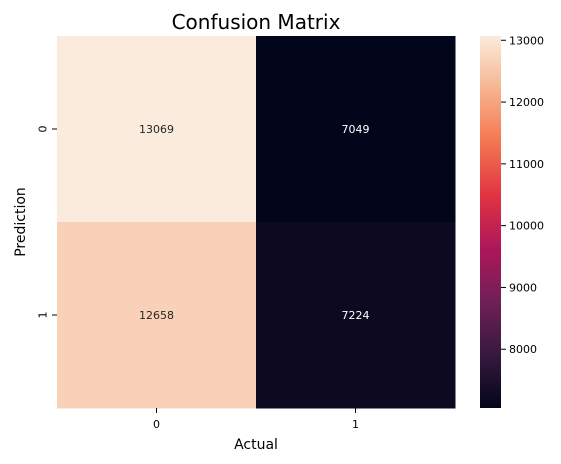 The height and width of the screenshot is (464, 561). Describe the element at coordinates (47, 222) in the screenshot. I see `y-axis-ticks: 01` at that location.